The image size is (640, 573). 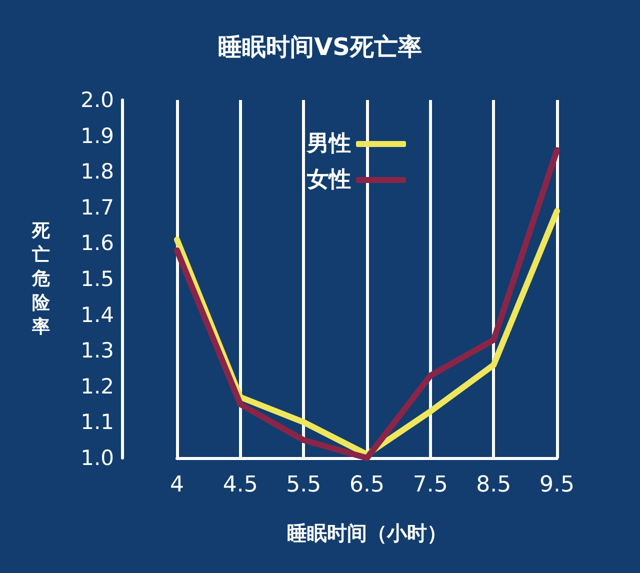 I want to click on x-axis-title: 睡眠时间（小时）, so click(x=367, y=533).